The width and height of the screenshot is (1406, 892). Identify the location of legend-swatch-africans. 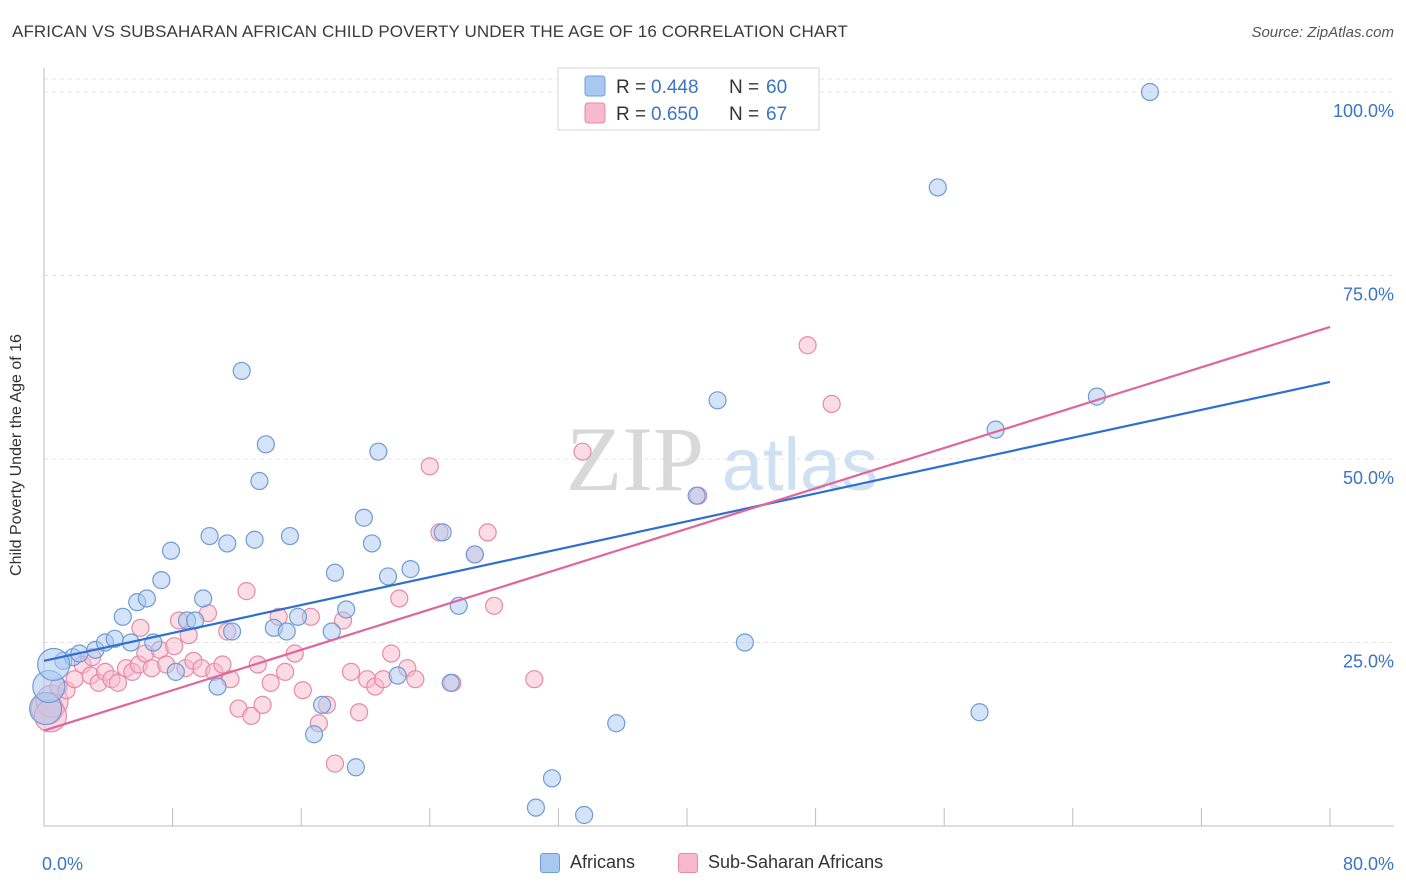
(595, 86).